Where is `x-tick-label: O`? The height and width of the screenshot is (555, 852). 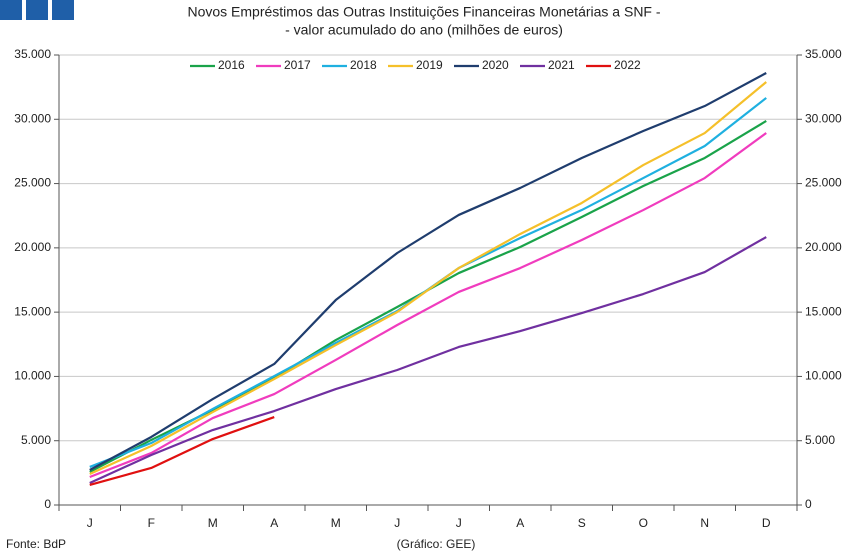 x-tick-label: O is located at coordinates (643, 523).